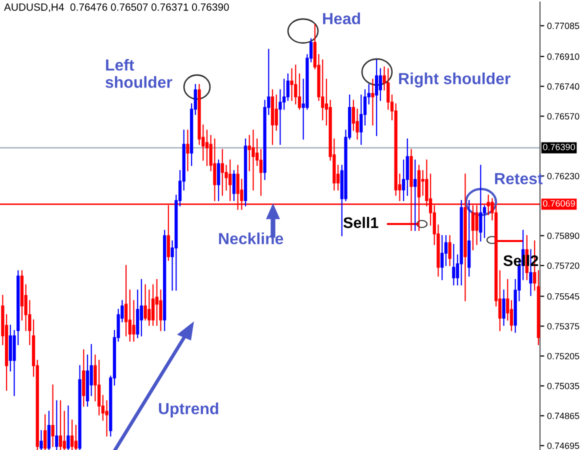  Describe the element at coordinates (563, 445) in the screenshot. I see `y-tick-label: 0.74695` at that location.